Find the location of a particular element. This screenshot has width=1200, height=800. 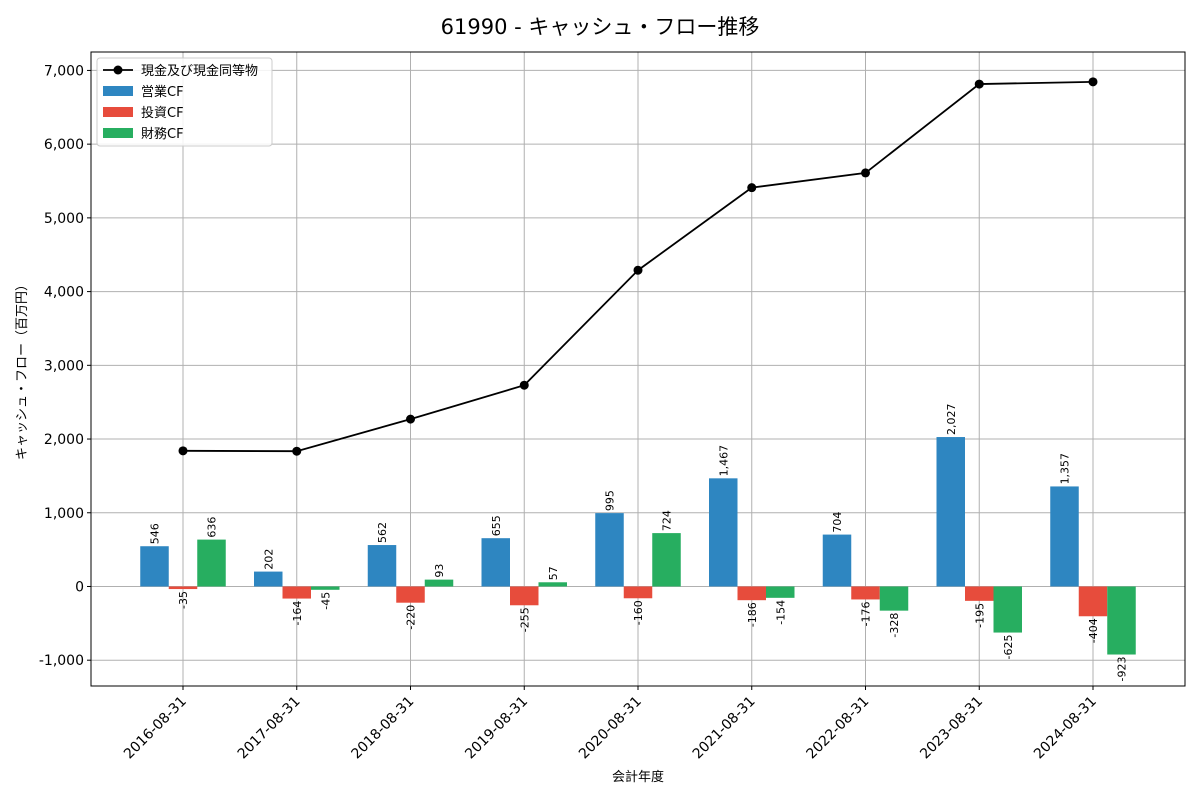

operating-cf-label: 655 is located at coordinates (496, 525).